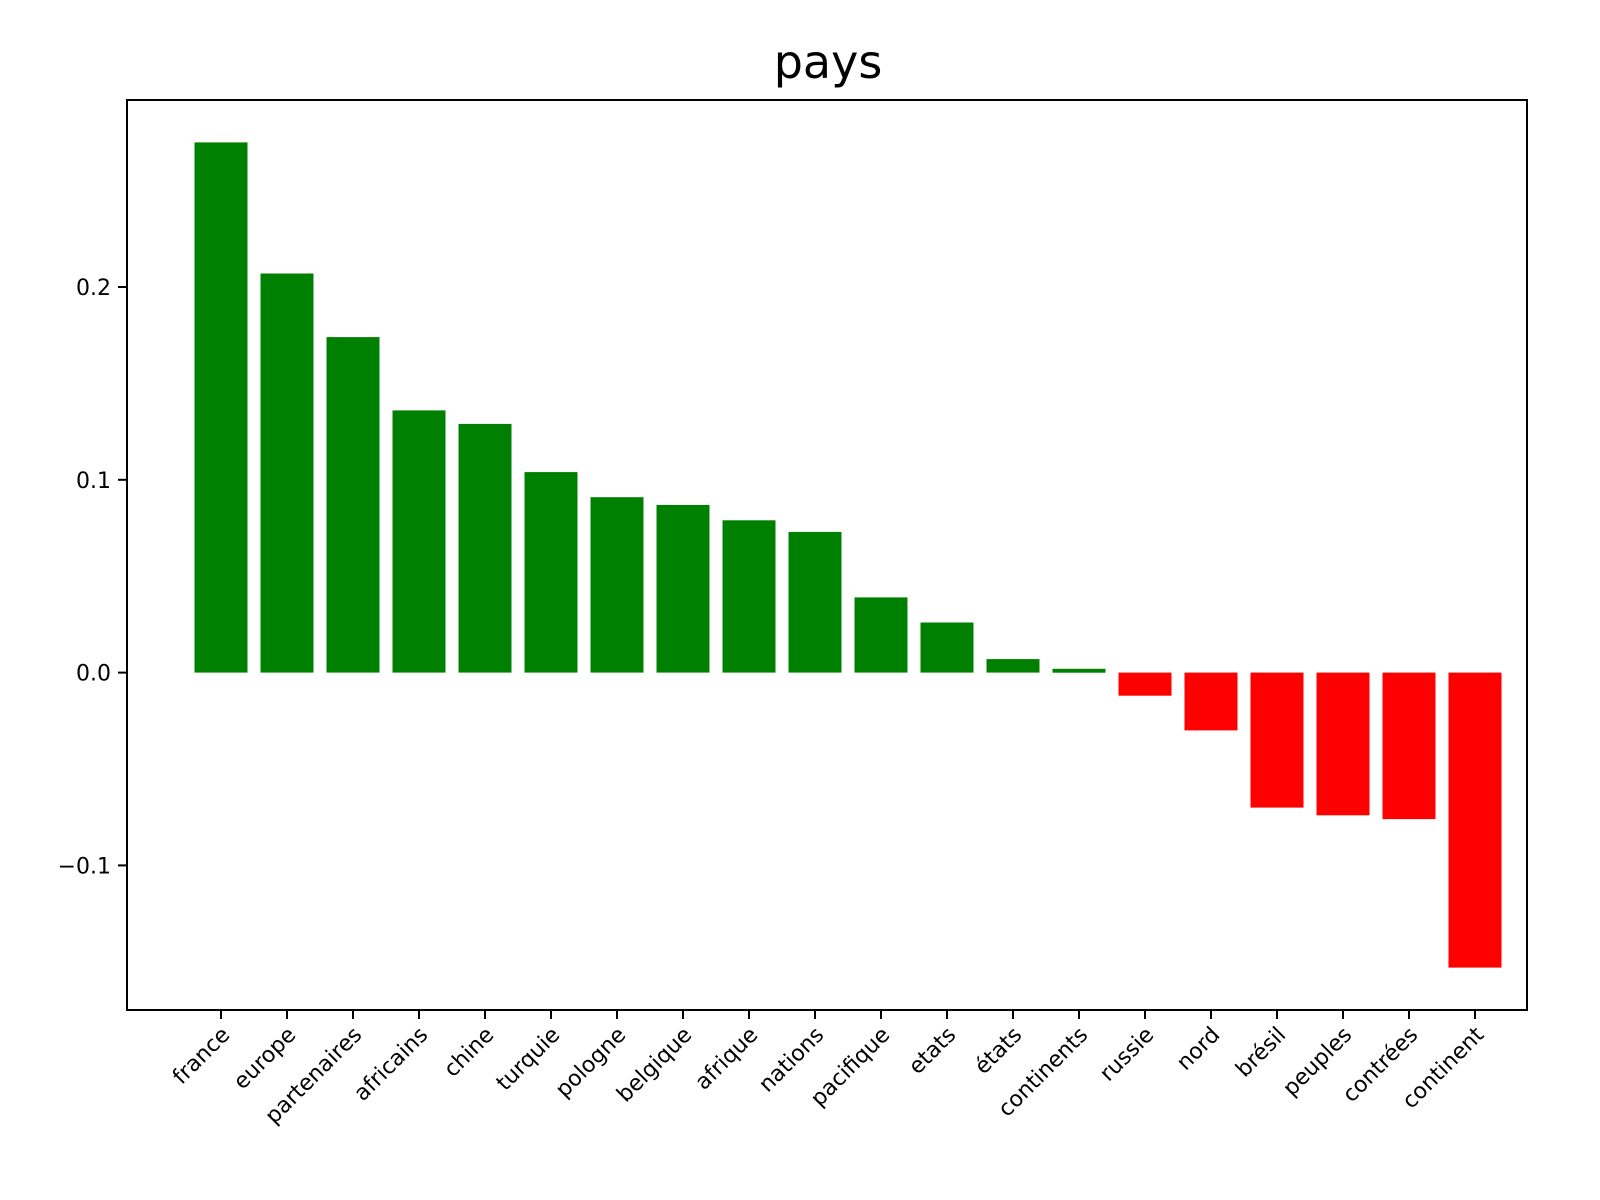 This screenshot has height=1200, width=1600. What do you see at coordinates (828, 62) in the screenshot?
I see `chart-title: pays` at bounding box center [828, 62].